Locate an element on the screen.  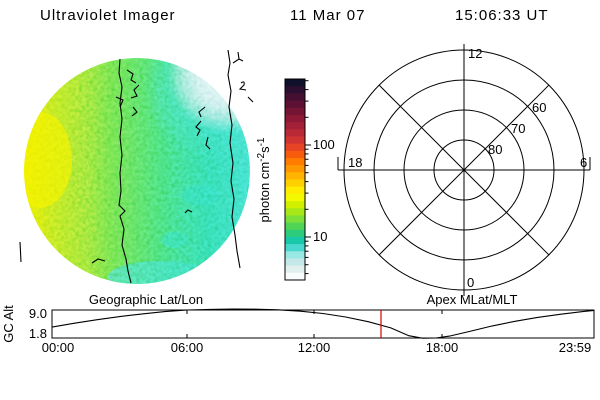
xtick-1800: 18:00 is located at coordinates (442, 347).